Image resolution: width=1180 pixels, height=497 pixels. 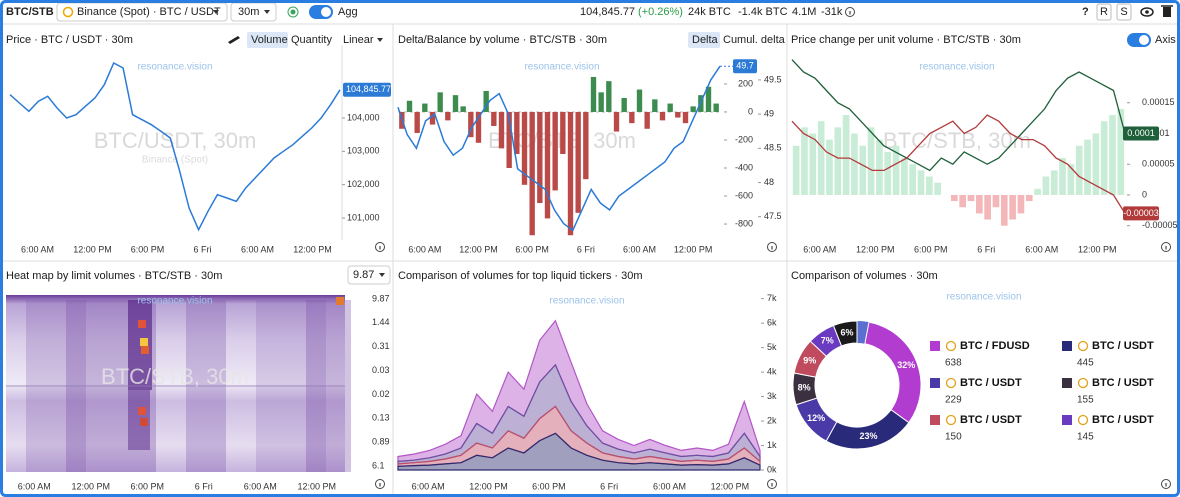 What do you see at coordinates (381, 322) in the screenshot?
I see `scale-label: 1.44` at bounding box center [381, 322].